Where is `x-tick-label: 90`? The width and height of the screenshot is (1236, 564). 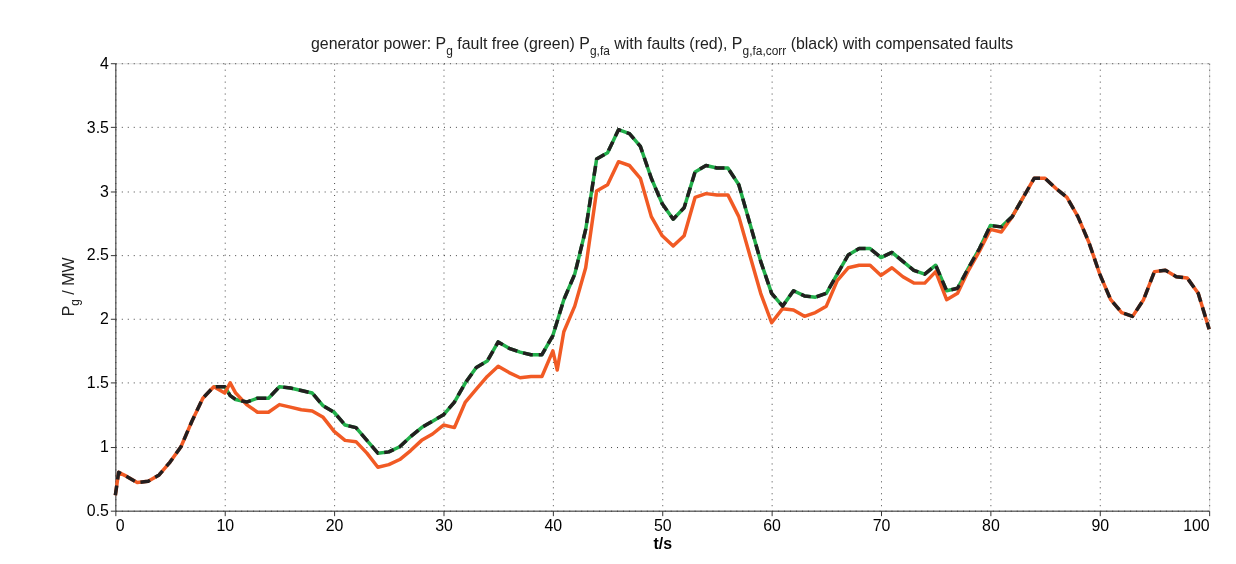
x-tick-label: 90 is located at coordinates (1100, 526).